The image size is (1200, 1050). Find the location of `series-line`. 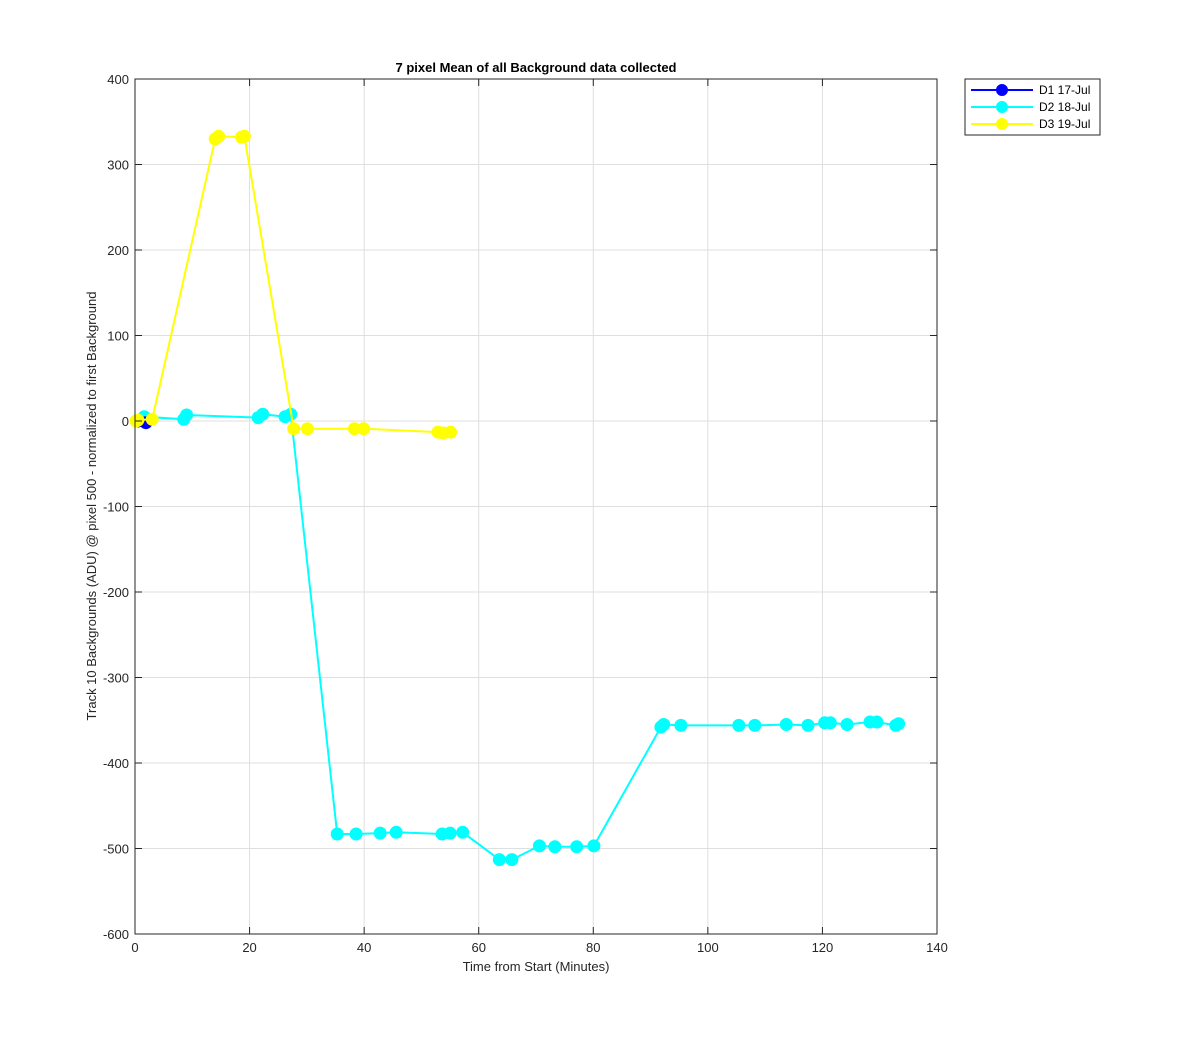

series-line is located at coordinates (293, 285).